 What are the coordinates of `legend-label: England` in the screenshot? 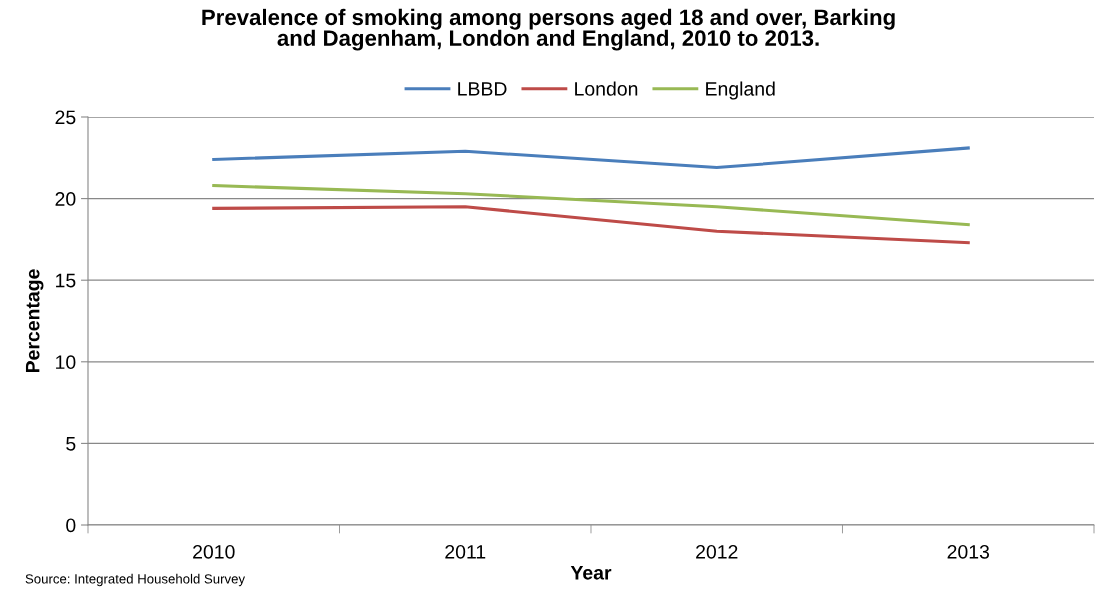 It's located at (740, 90).